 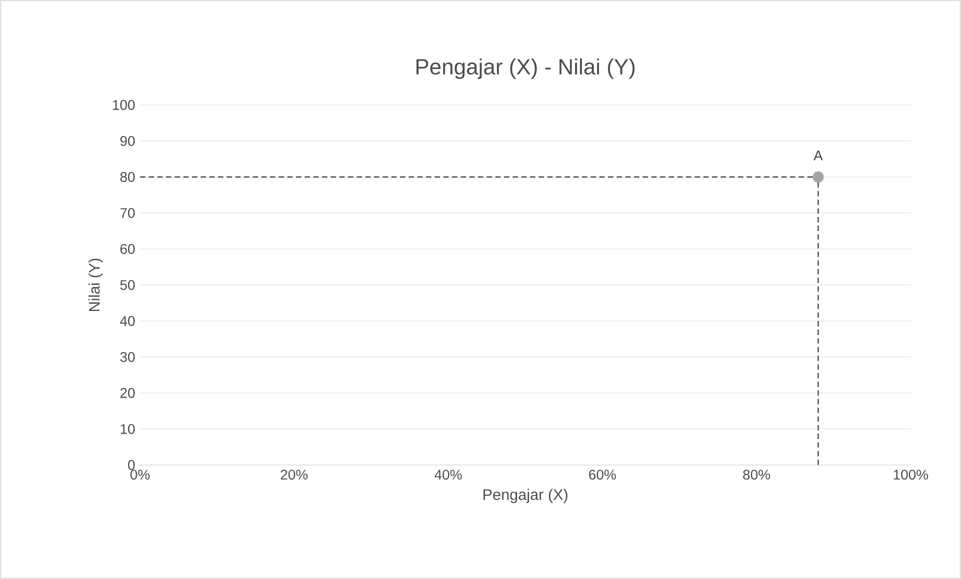 I want to click on y-tick-label: 40, so click(x=127, y=321).